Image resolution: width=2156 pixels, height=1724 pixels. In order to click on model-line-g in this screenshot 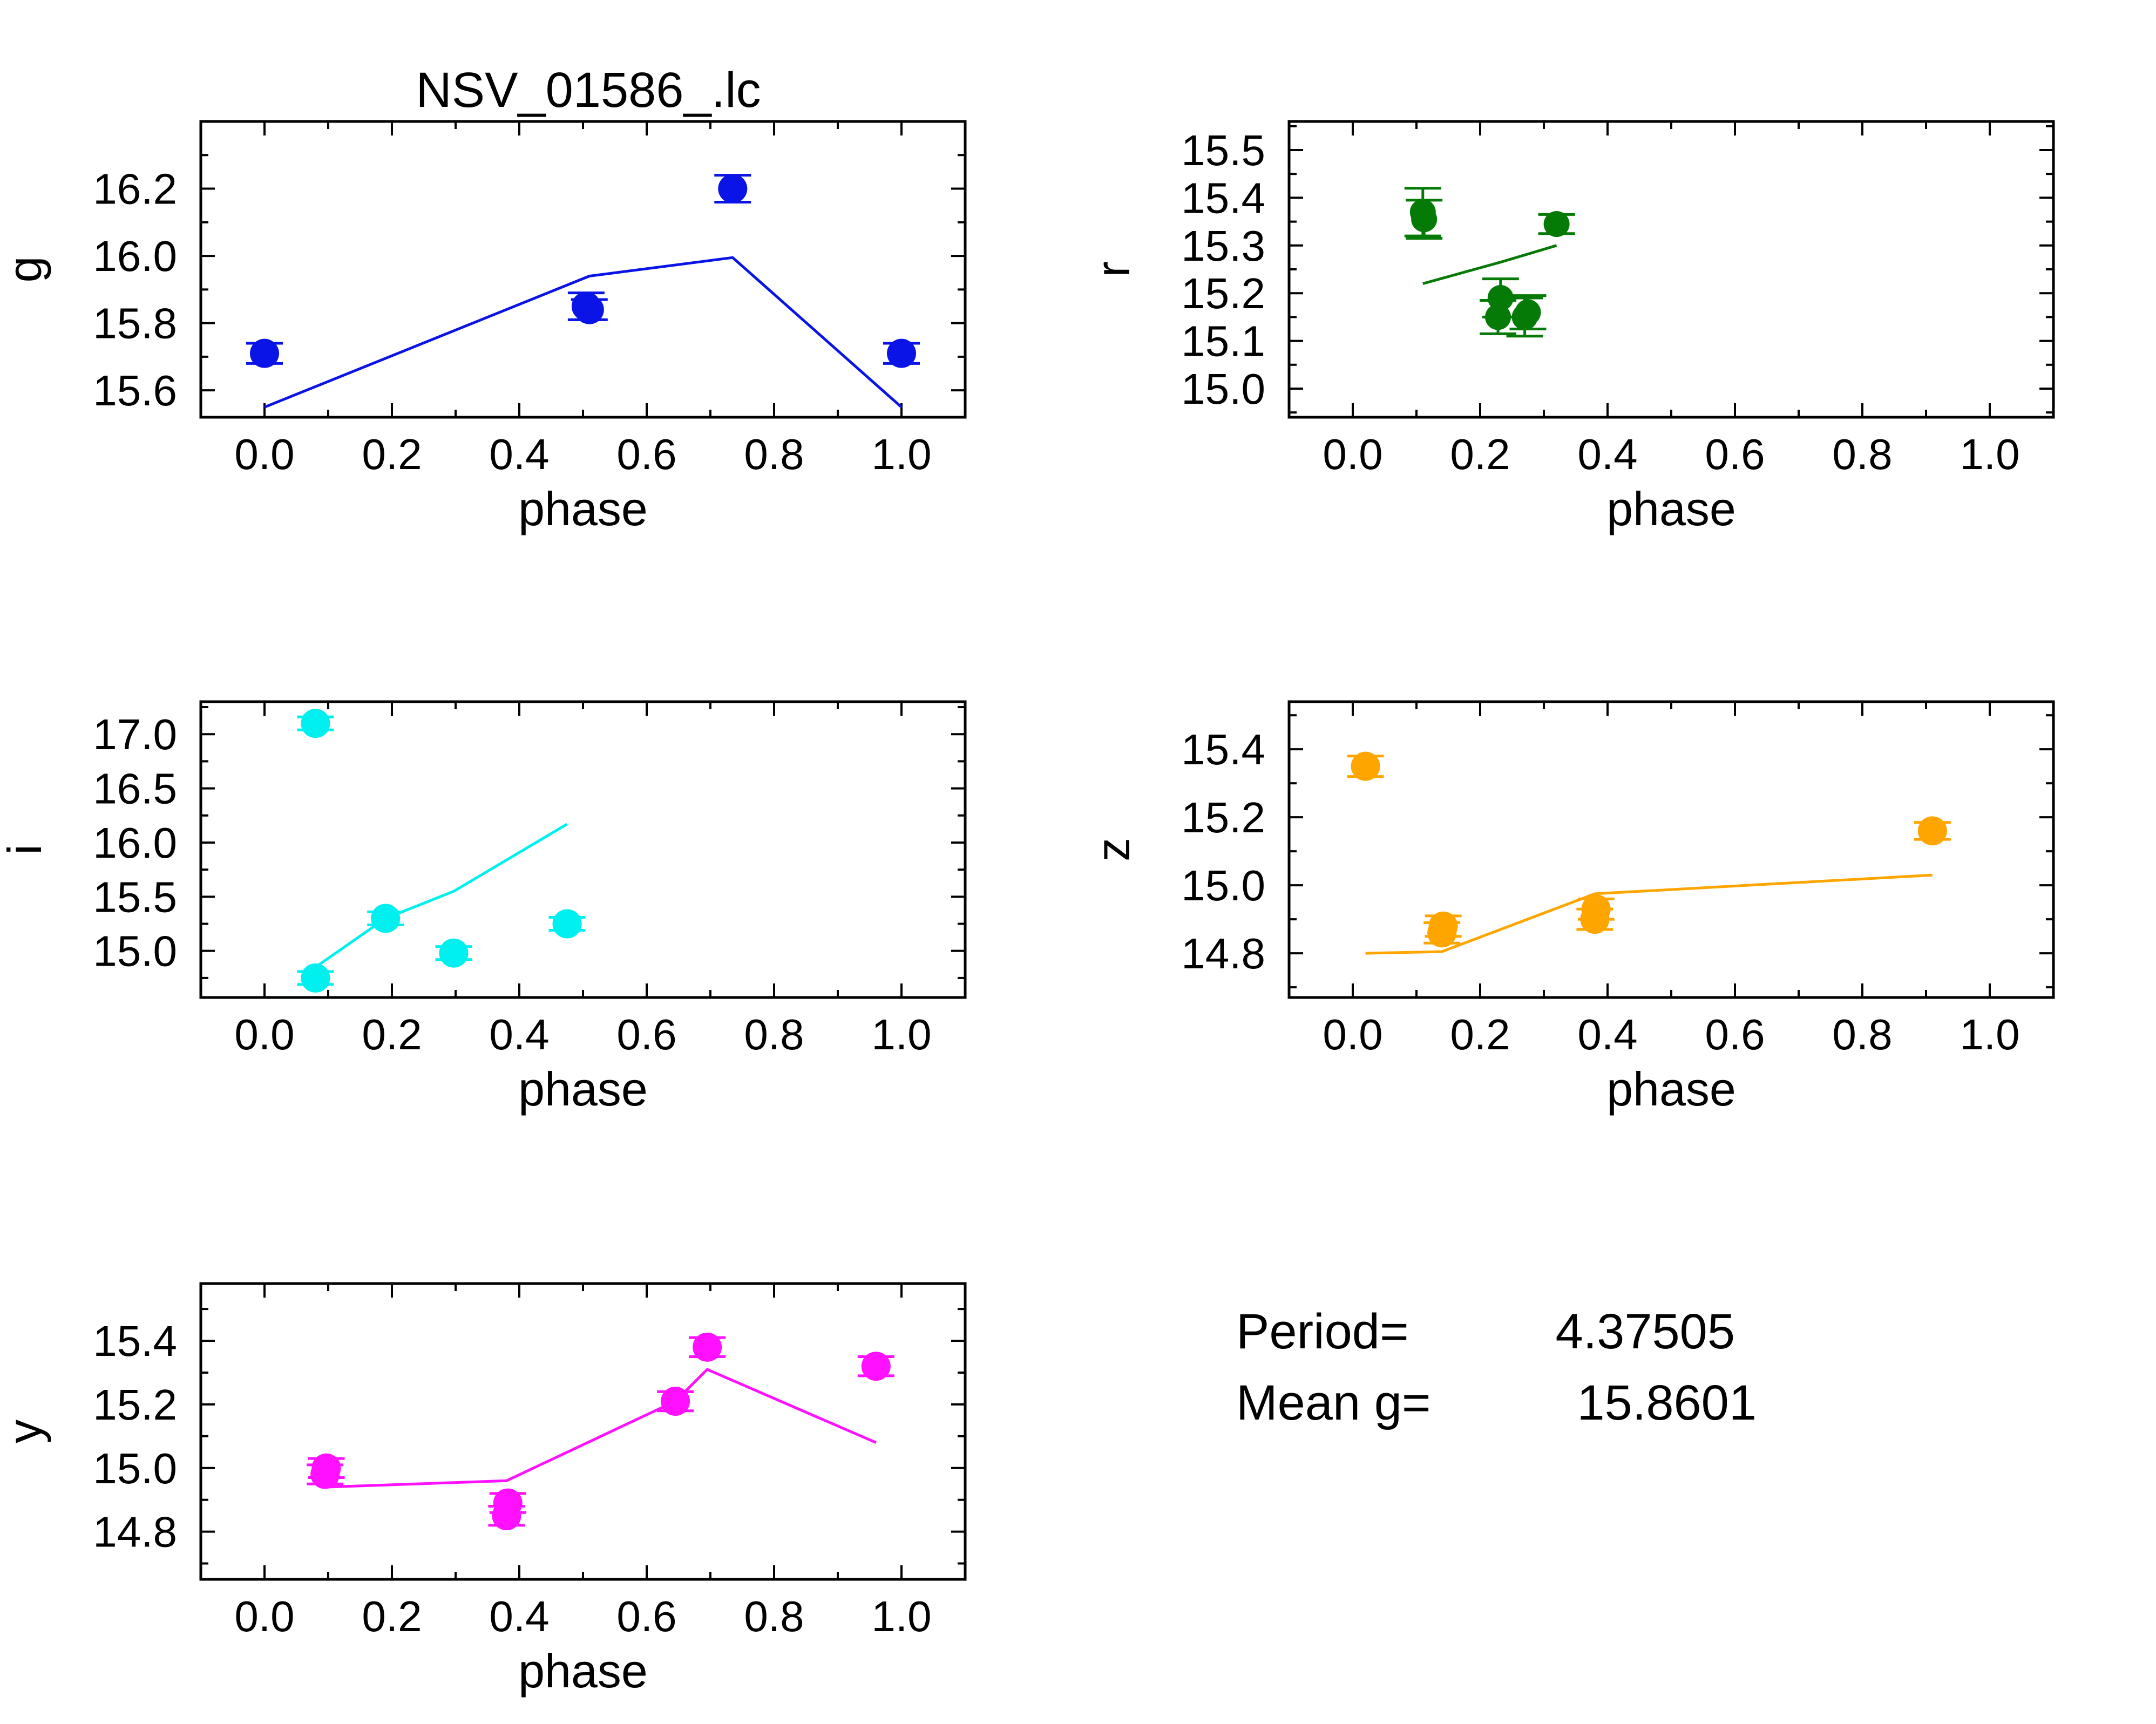, I will do `click(583, 332)`.